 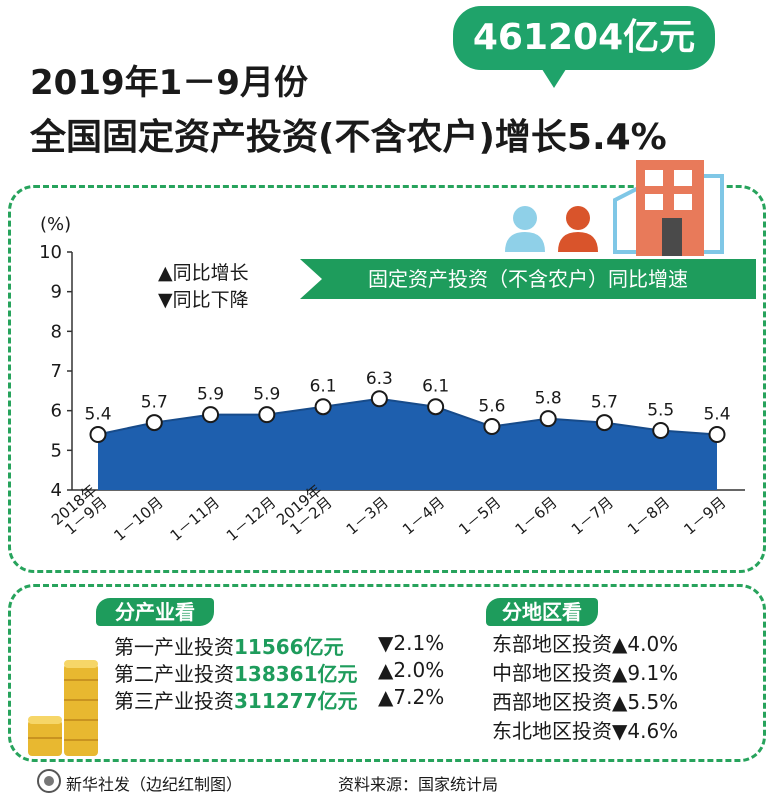 I want to click on x-tick-label: 1－12月, so click(x=251, y=518).